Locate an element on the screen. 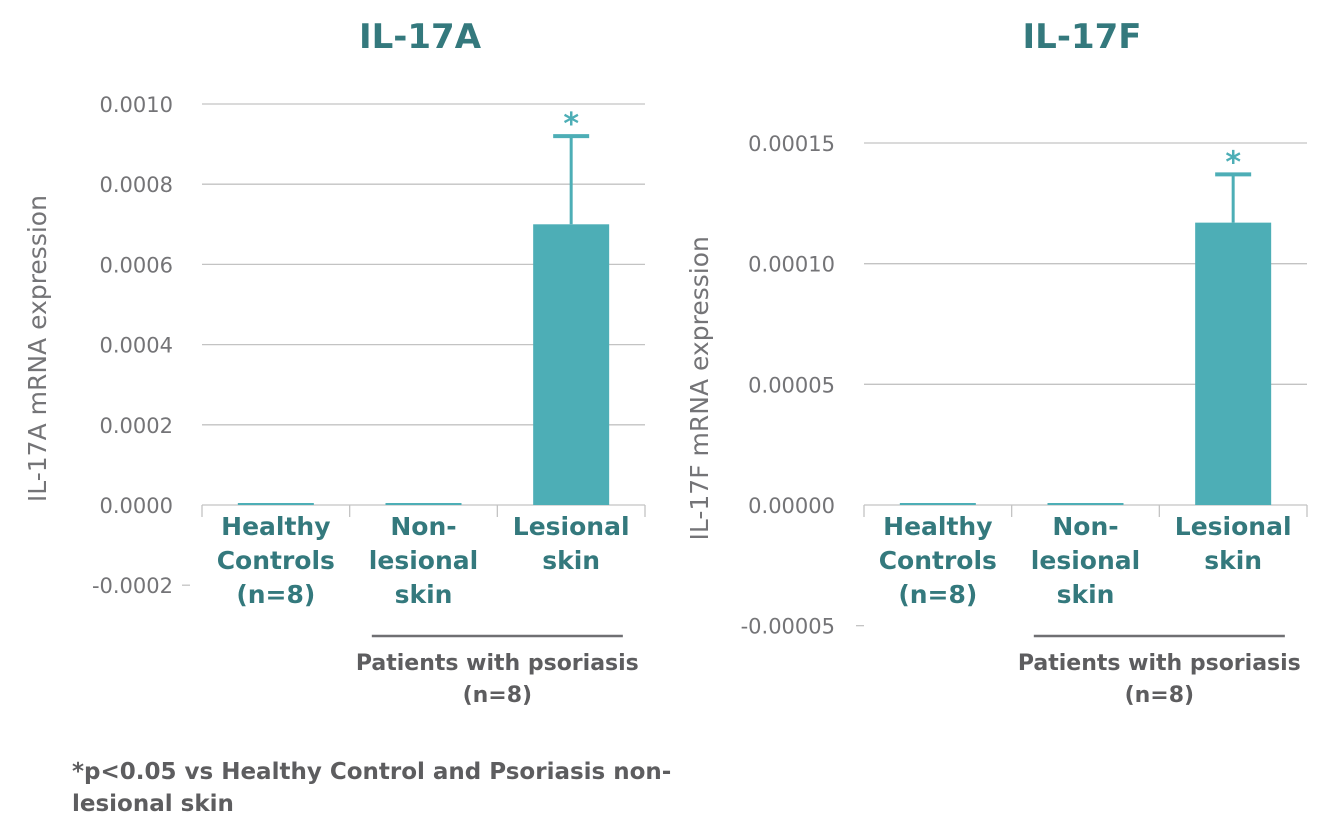  chart1-y-tick-label: 0.0010 is located at coordinates (136, 105).